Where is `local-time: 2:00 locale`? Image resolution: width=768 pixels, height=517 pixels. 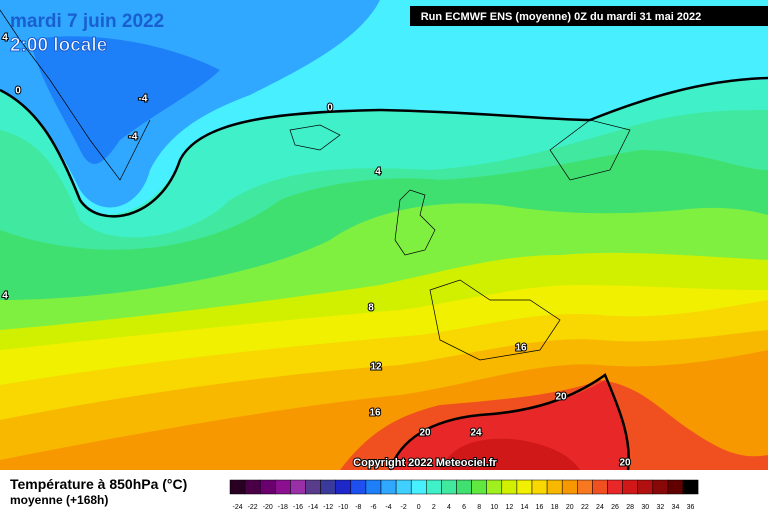 local-time: 2:00 locale is located at coordinates (58, 45).